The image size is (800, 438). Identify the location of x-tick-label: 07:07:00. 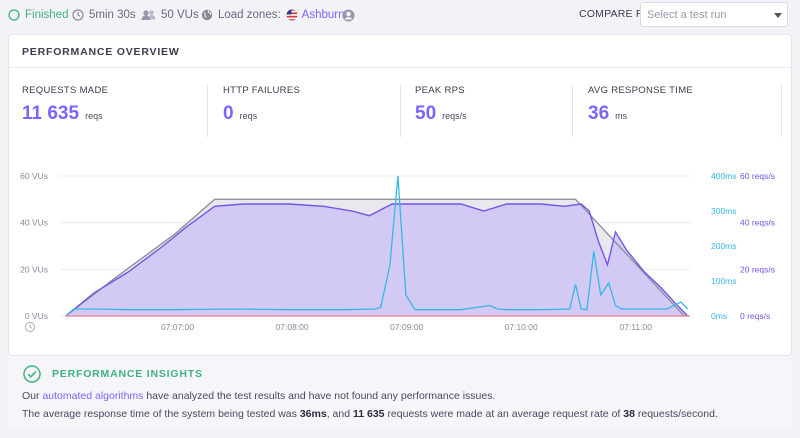
(177, 327).